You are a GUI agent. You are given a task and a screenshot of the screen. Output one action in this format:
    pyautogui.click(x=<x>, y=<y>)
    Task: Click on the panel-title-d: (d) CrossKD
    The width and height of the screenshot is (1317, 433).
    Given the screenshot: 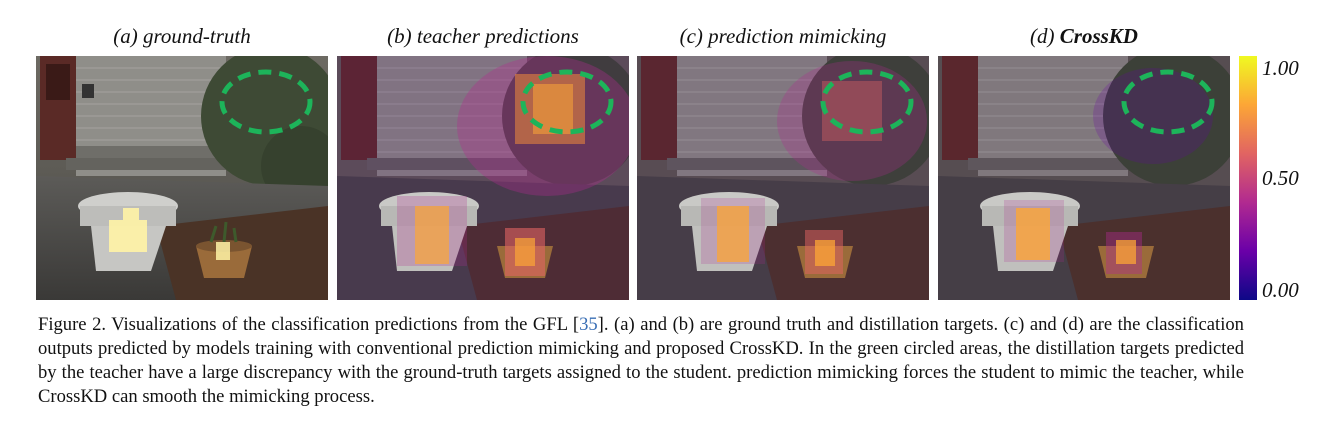 What is the action you would take?
    pyautogui.click(x=1084, y=36)
    